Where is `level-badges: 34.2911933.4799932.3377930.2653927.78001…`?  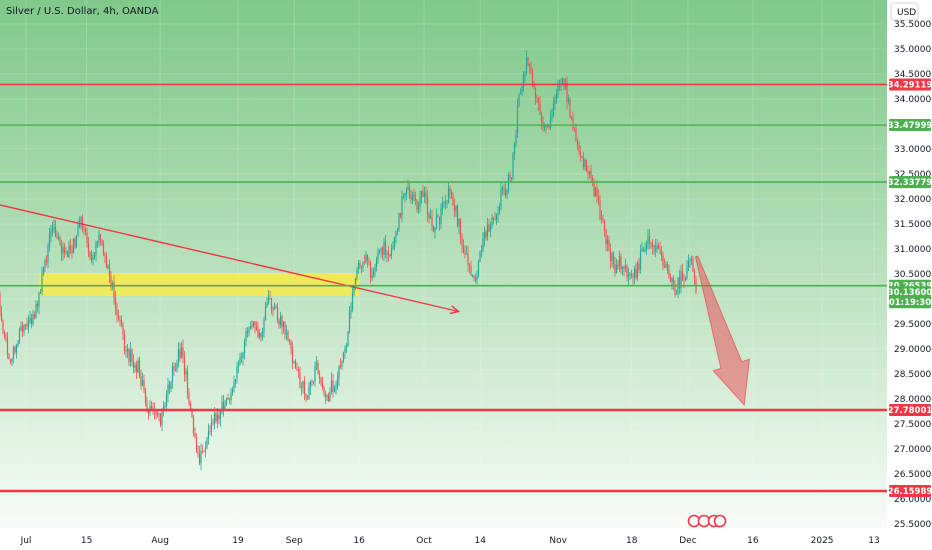 level-badges: 34.2911933.4799932.3377930.2653927.78001… is located at coordinates (910, 288).